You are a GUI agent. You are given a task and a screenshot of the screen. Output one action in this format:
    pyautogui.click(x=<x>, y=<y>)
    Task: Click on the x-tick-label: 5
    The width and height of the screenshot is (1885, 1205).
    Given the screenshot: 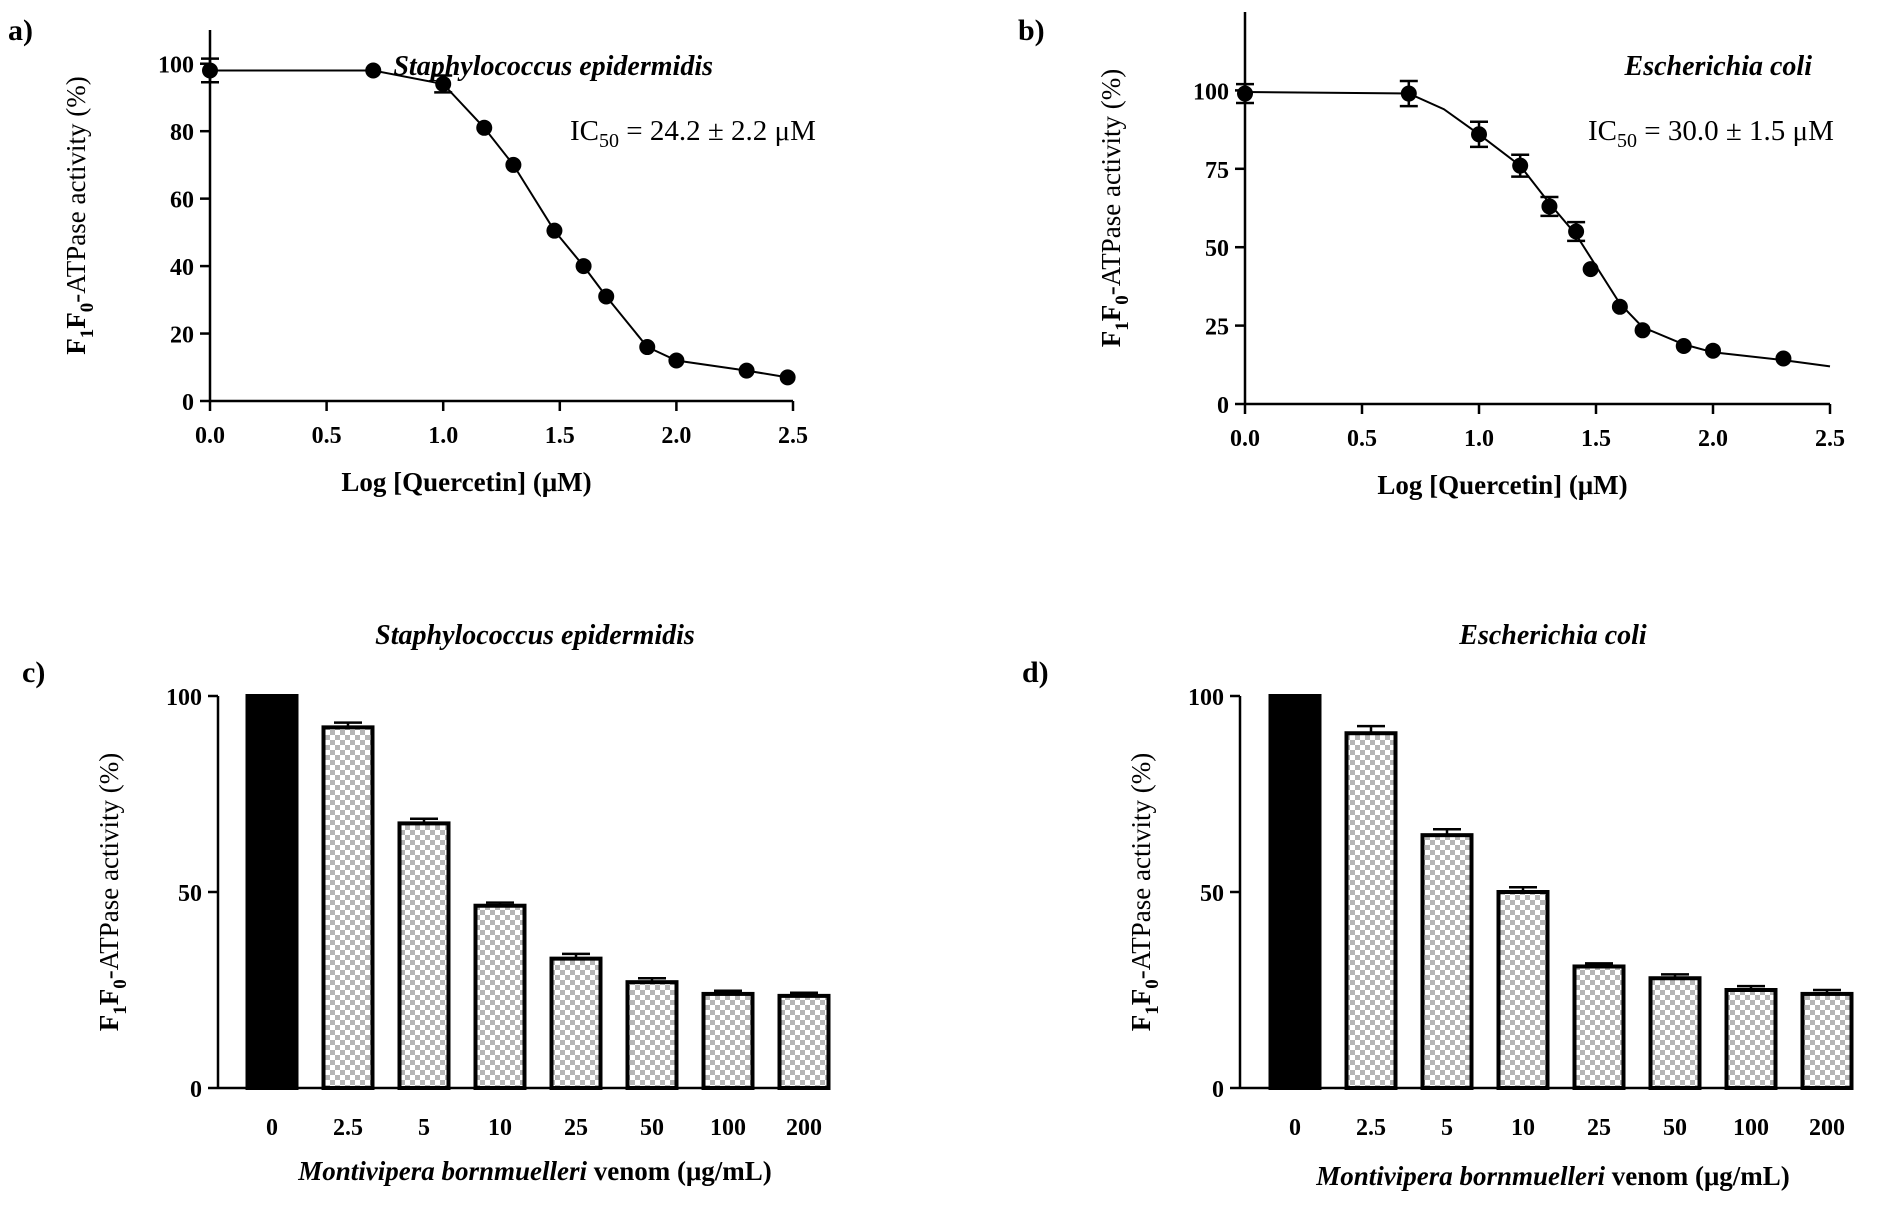 What is the action you would take?
    pyautogui.click(x=424, y=1128)
    